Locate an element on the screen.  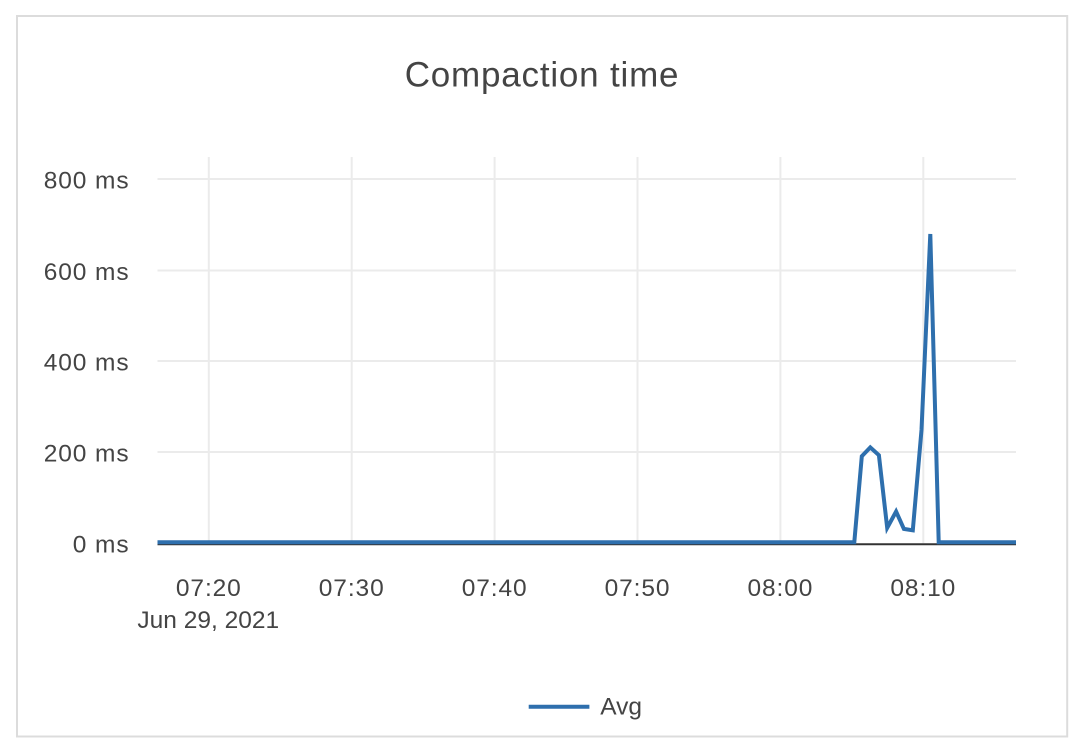
svg-text: 600 ms is located at coordinates (87, 272).